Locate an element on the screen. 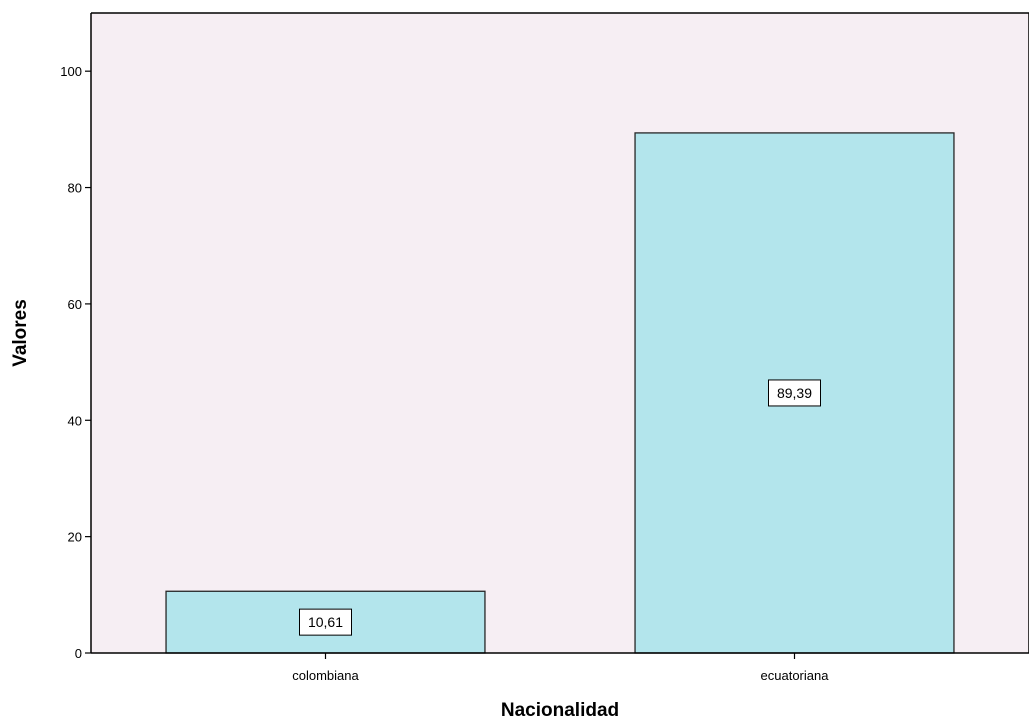 The width and height of the screenshot is (1029, 726). y-tick-label: 100 is located at coordinates (71, 71).